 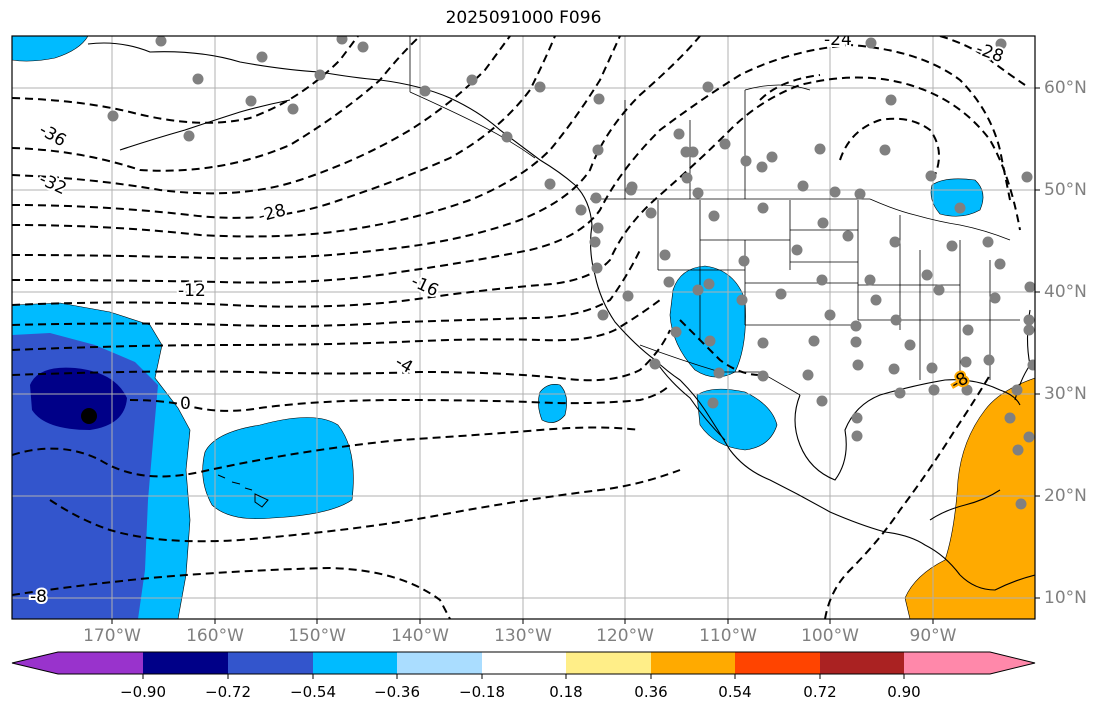 I want to click on colorbar-tick-label: 0.18, so click(x=566, y=692).